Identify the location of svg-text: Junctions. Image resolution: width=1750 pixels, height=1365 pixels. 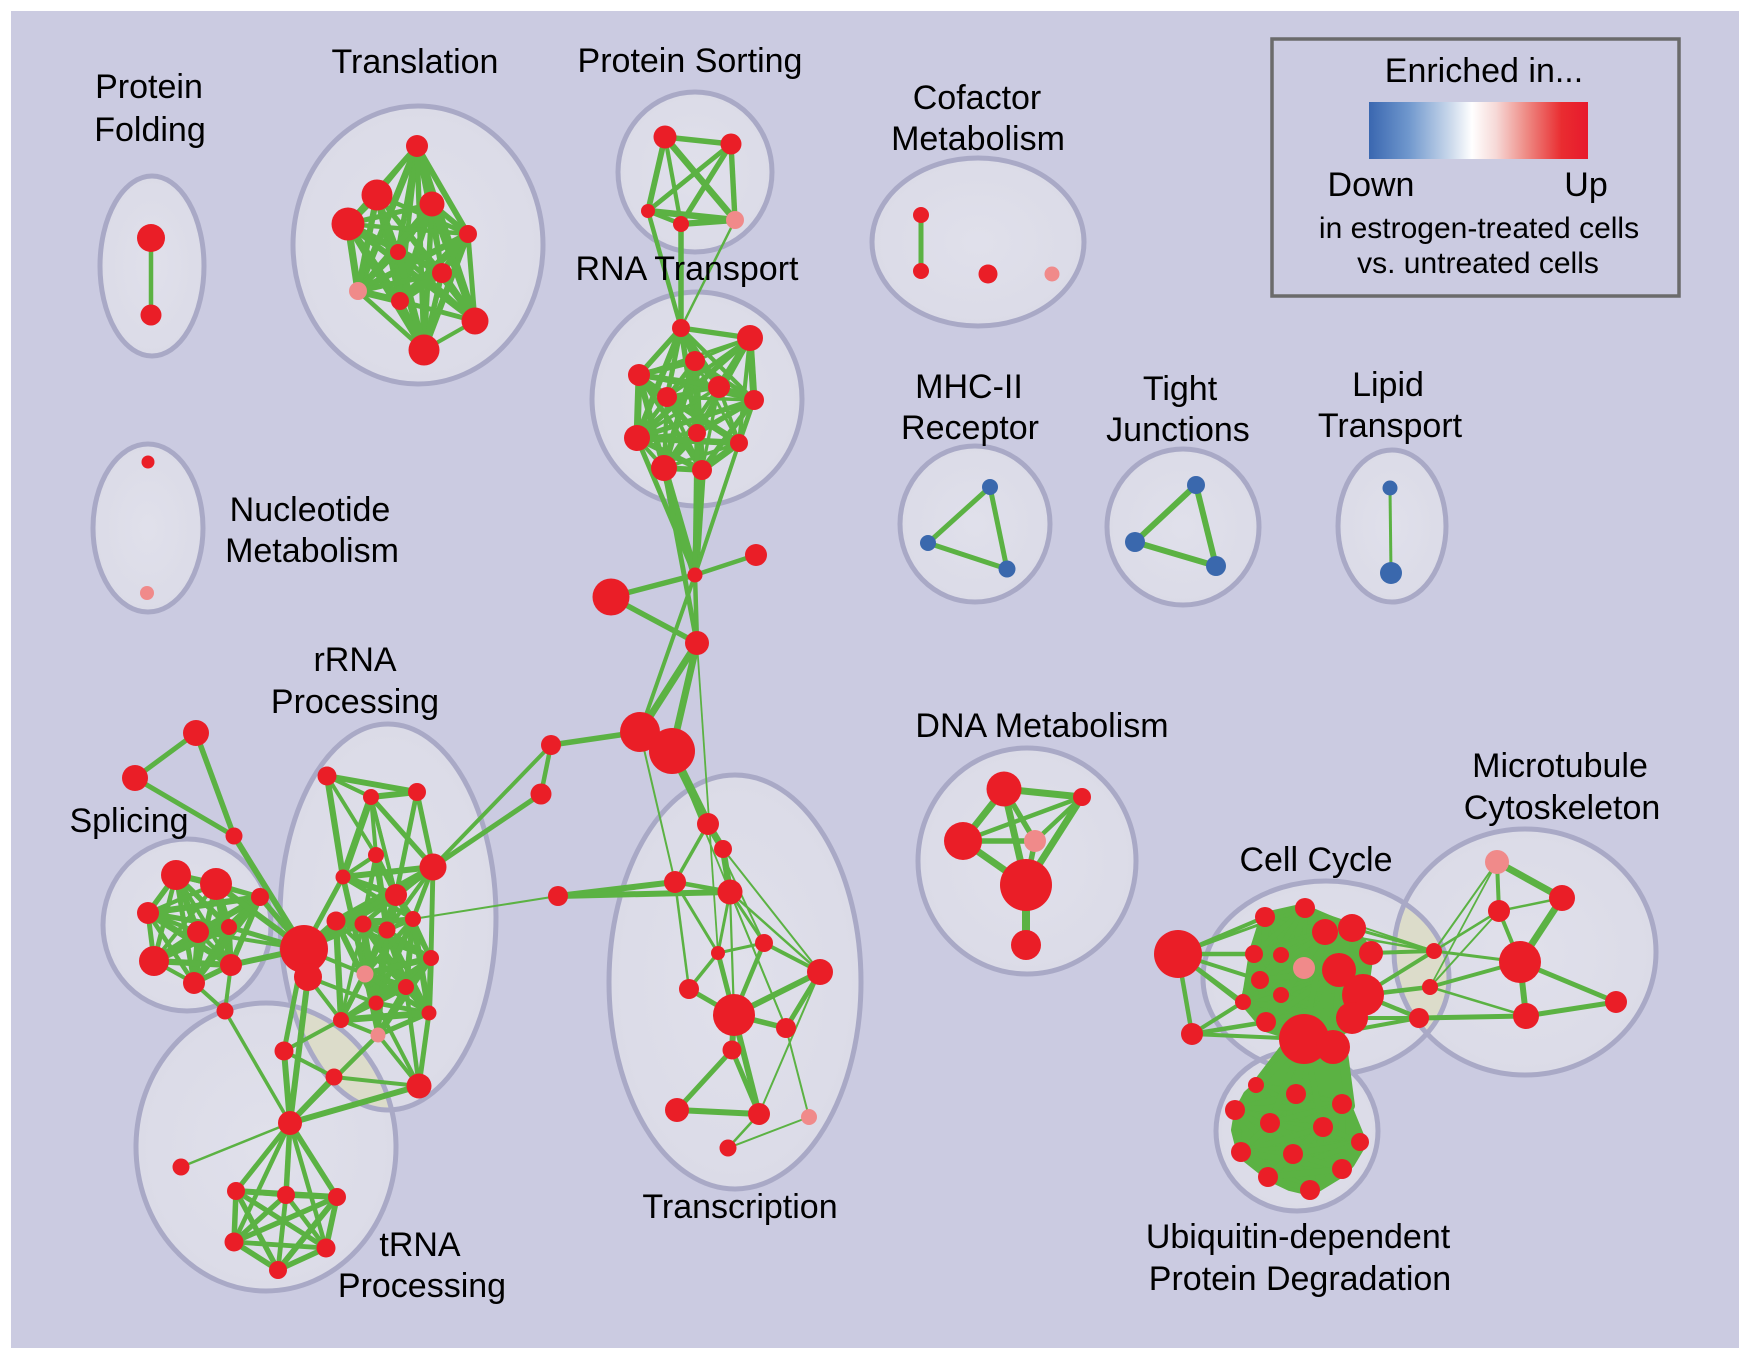
(1178, 430).